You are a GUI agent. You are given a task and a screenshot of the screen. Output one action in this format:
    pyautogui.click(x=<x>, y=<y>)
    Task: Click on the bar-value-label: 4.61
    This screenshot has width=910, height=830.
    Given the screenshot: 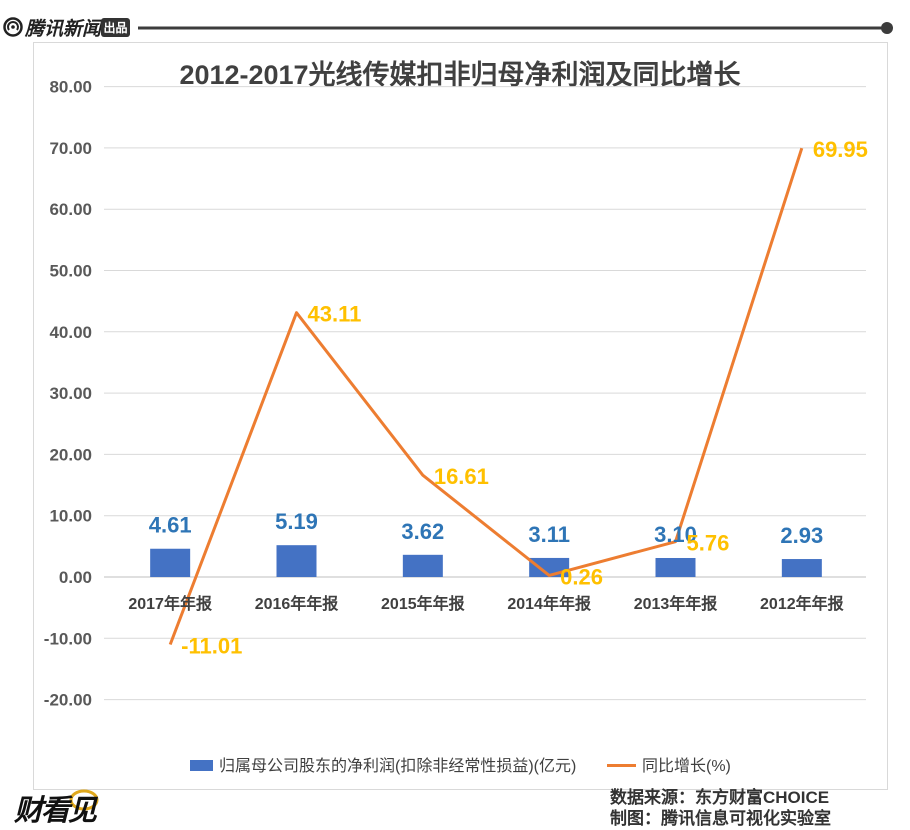 What is the action you would take?
    pyautogui.click(x=170, y=525)
    